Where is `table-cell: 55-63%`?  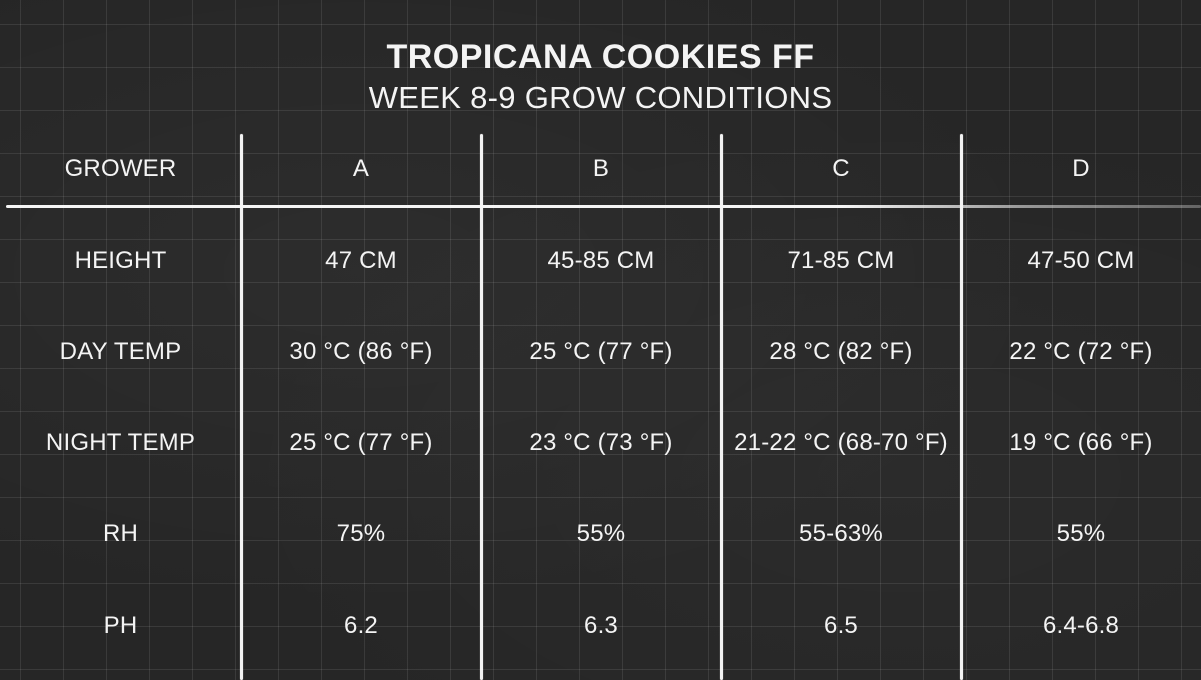
table-cell: 55-63% is located at coordinates (841, 533).